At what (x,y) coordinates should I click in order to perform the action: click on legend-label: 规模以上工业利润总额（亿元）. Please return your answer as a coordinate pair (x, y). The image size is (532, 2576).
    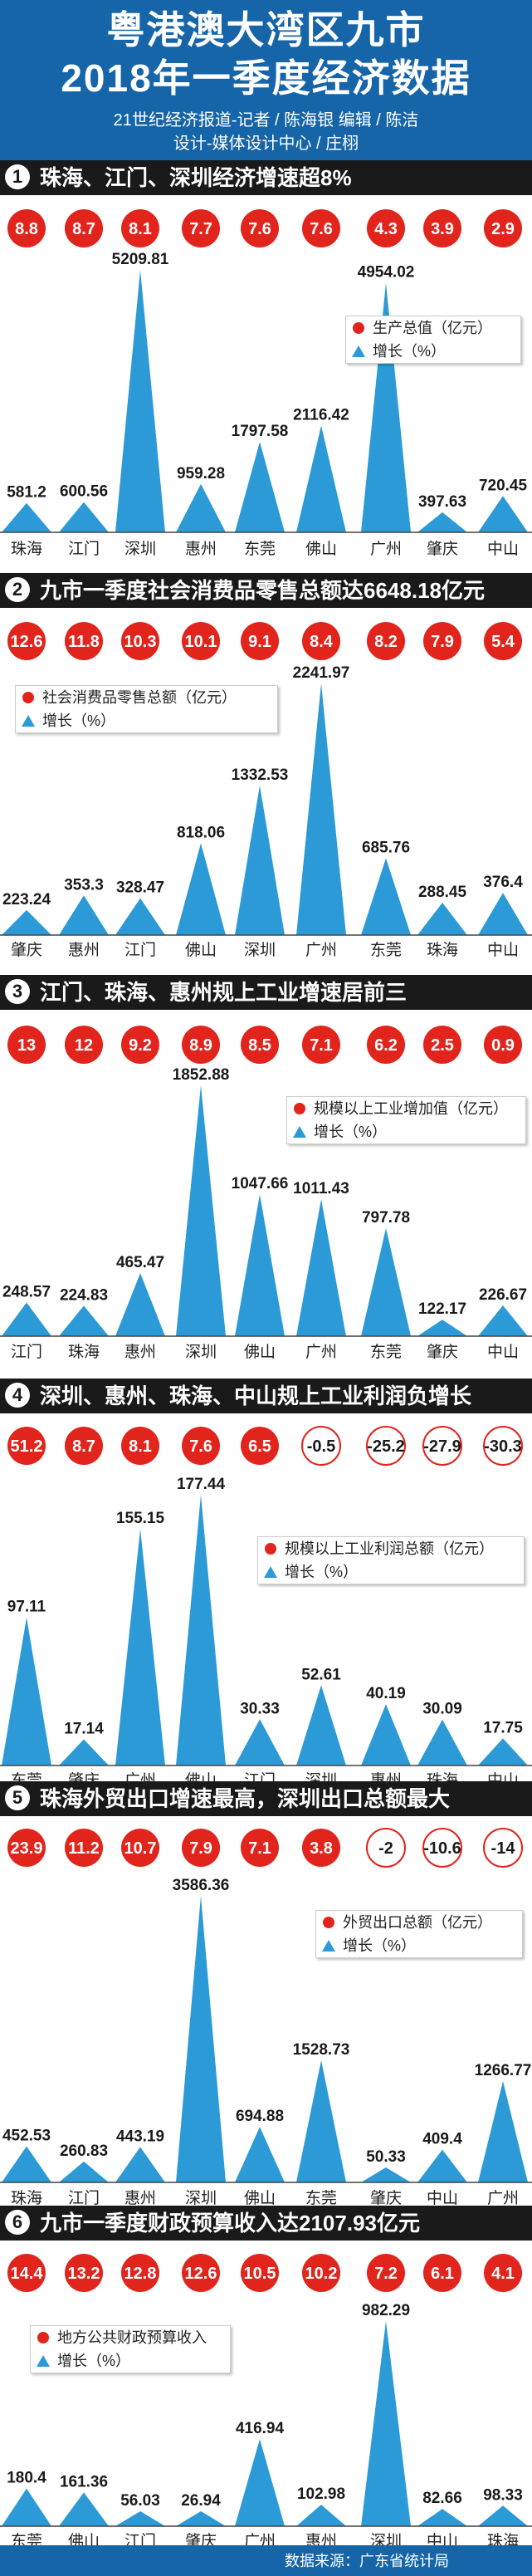
    Looking at the image, I should click on (389, 1549).